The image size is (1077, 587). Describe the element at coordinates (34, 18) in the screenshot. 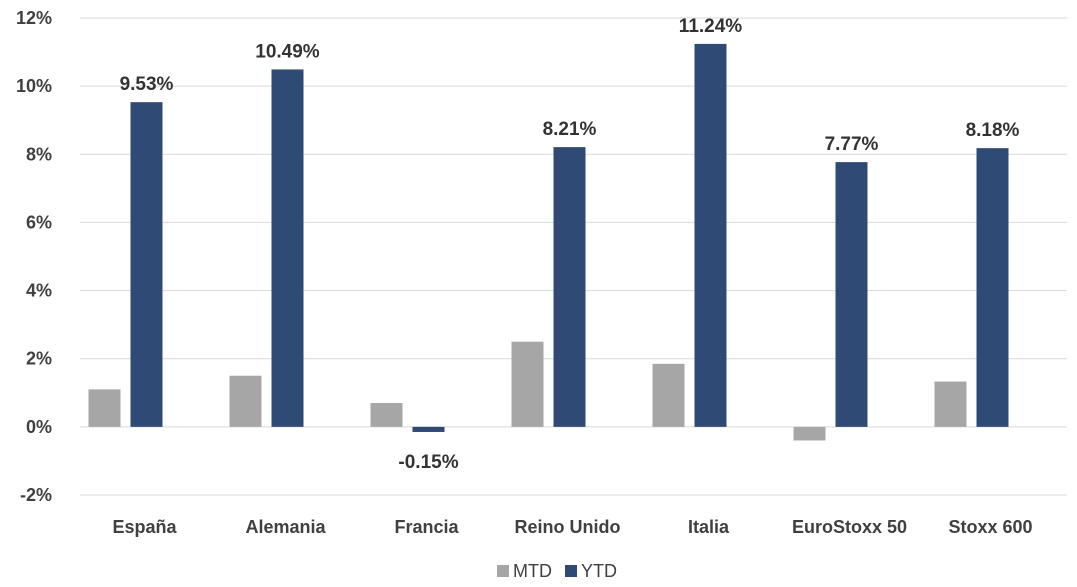

I see `y-tick-label: 12%` at that location.